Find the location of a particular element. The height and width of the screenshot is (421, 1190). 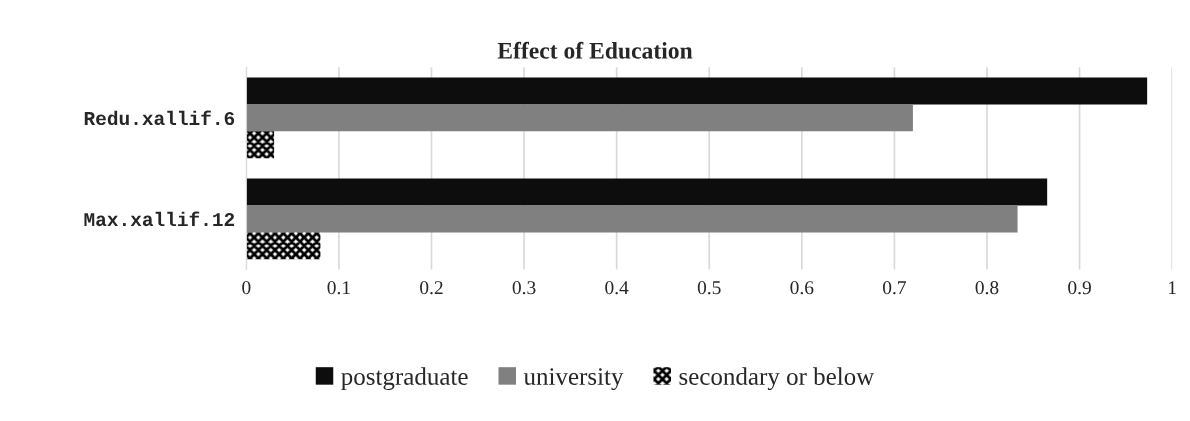

x-tick-label: 0 is located at coordinates (246, 288).